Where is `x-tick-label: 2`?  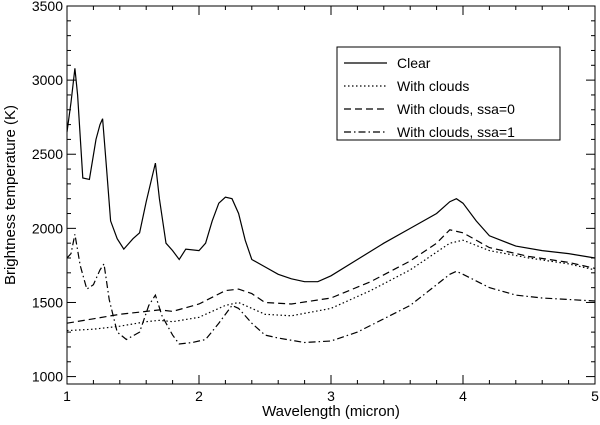
x-tick-label: 2 is located at coordinates (199, 396).